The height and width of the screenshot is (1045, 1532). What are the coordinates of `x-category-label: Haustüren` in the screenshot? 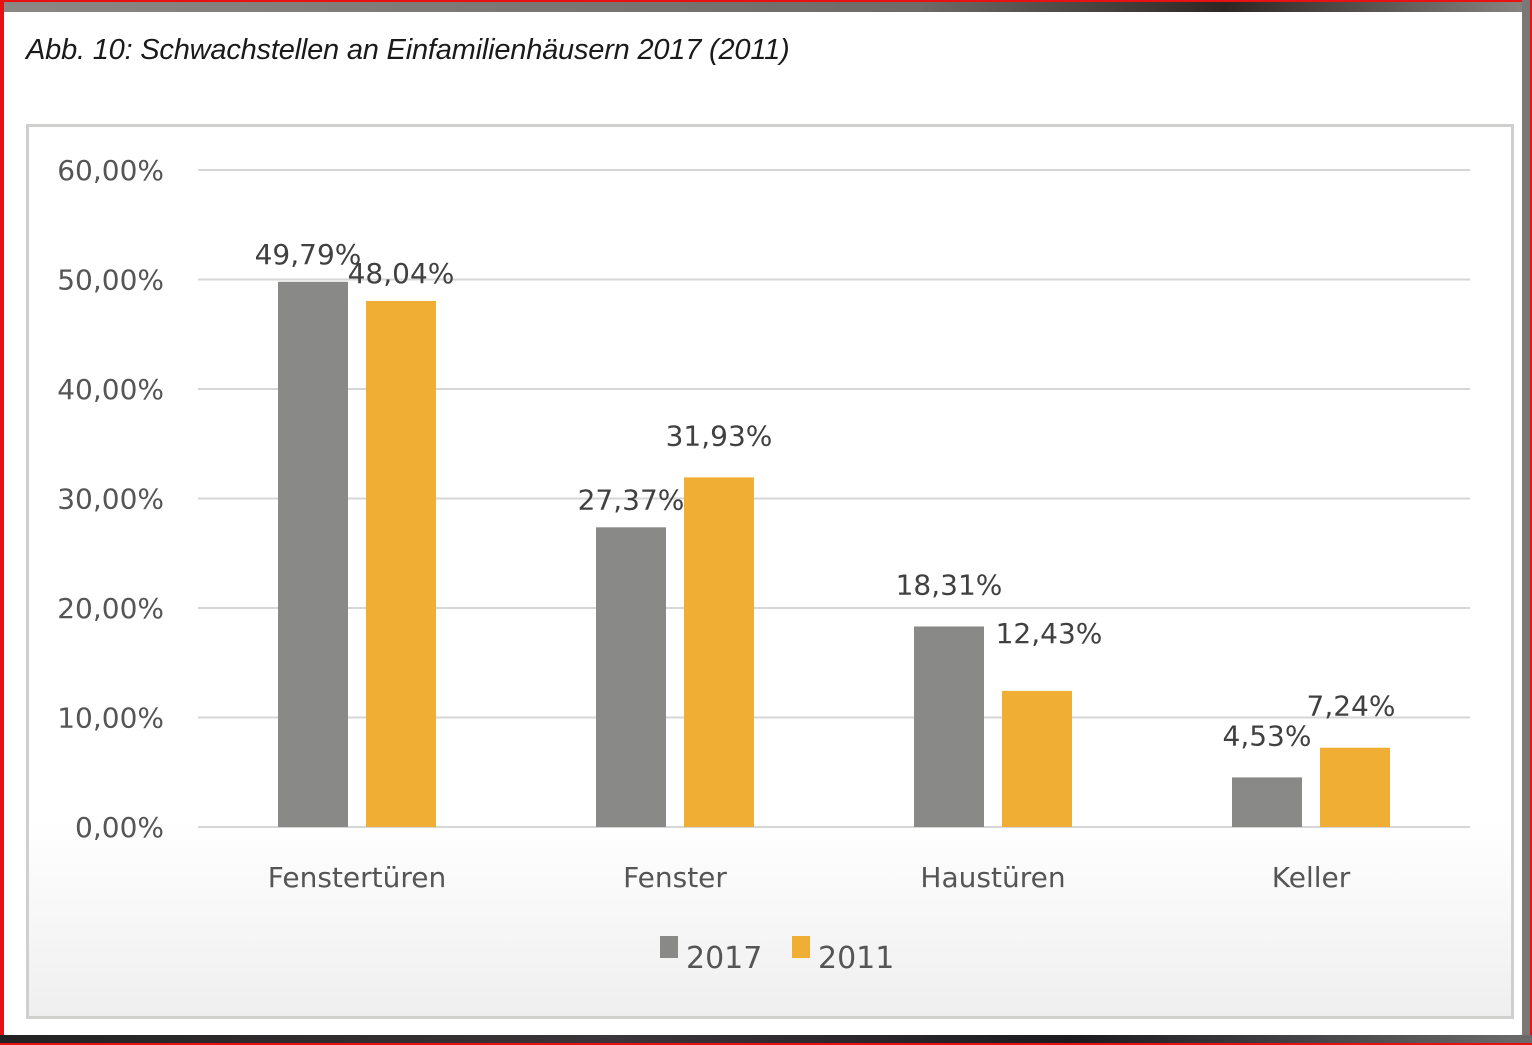 It's located at (992, 877).